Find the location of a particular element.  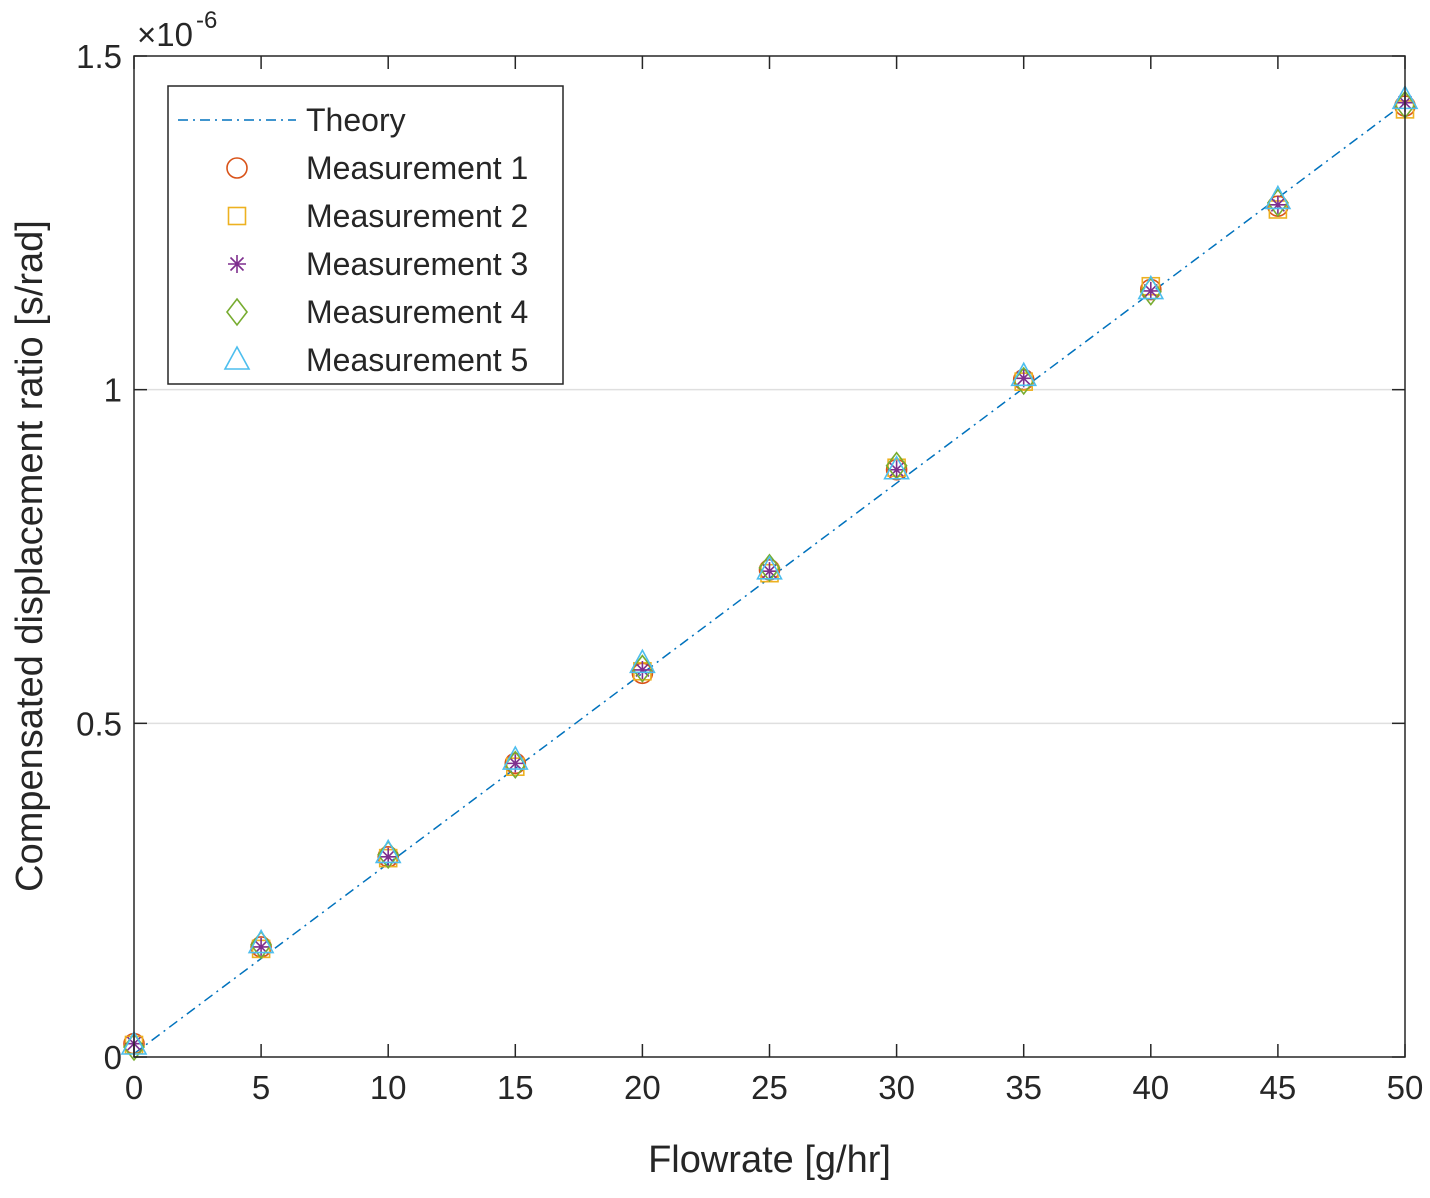

x-tick-label: 40 is located at coordinates (1150, 1087).